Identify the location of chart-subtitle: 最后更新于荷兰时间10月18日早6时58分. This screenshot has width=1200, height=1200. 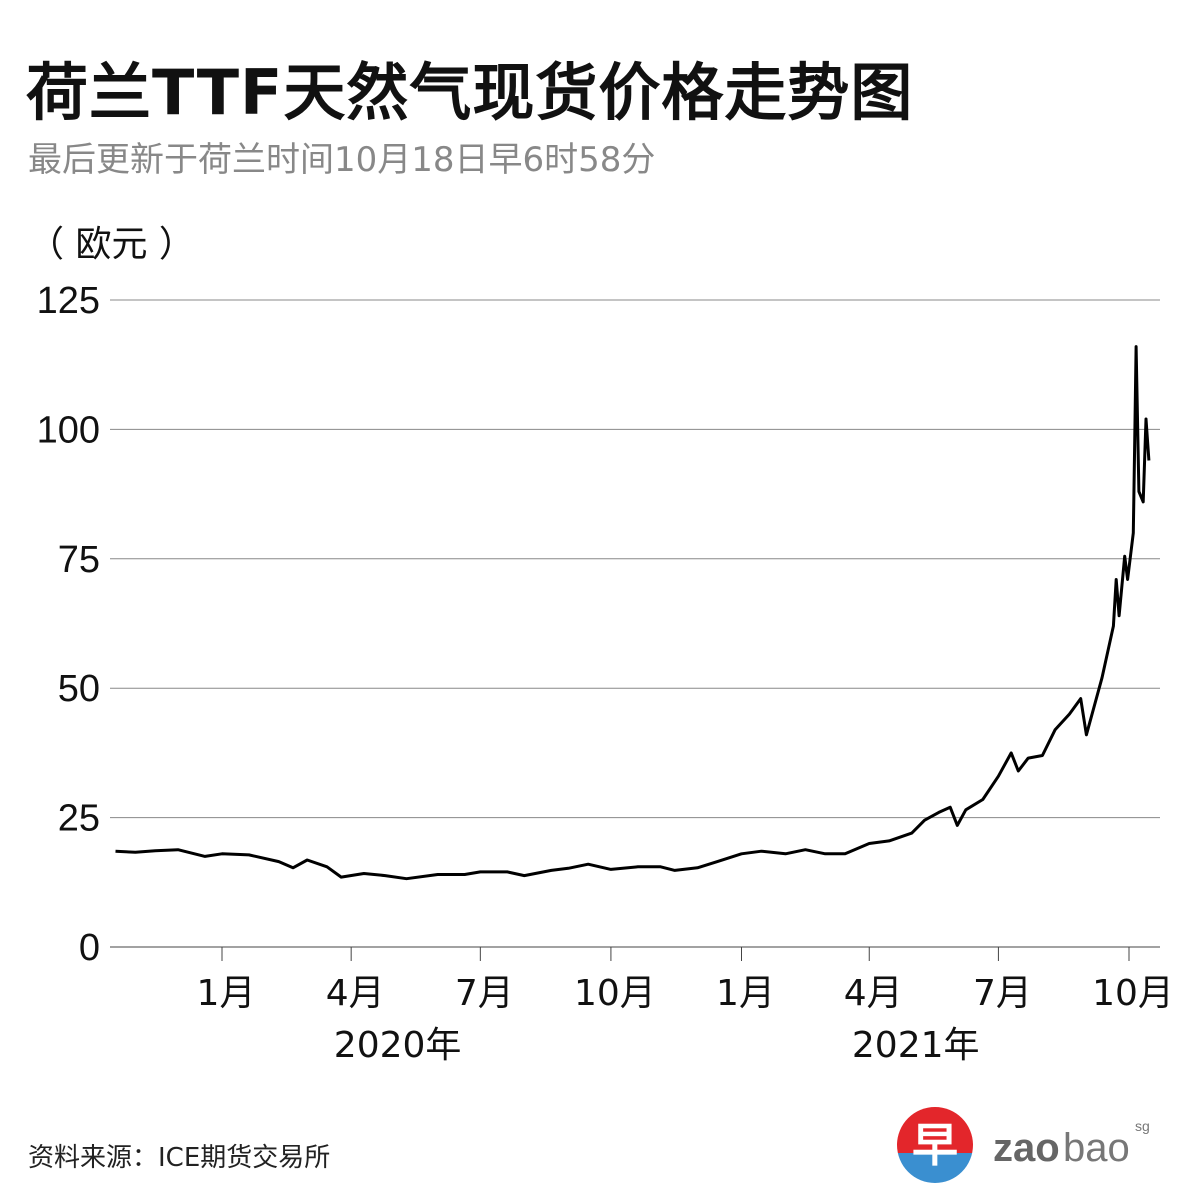
(342, 160).